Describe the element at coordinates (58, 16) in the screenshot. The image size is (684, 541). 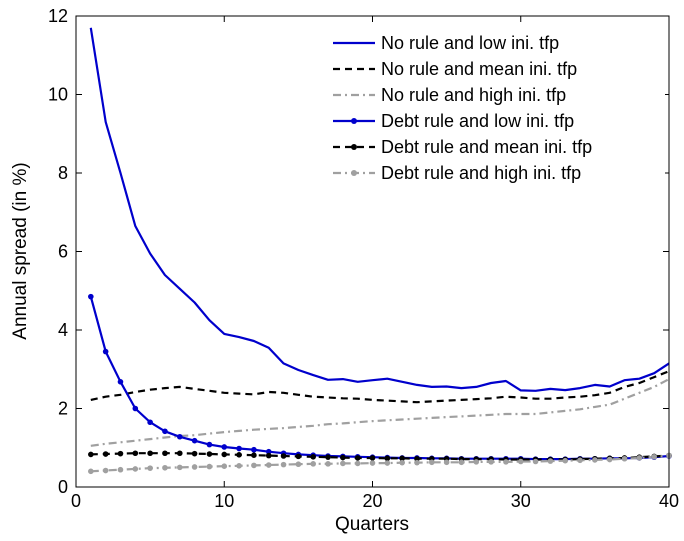
I see `y-tick-label: 12` at that location.